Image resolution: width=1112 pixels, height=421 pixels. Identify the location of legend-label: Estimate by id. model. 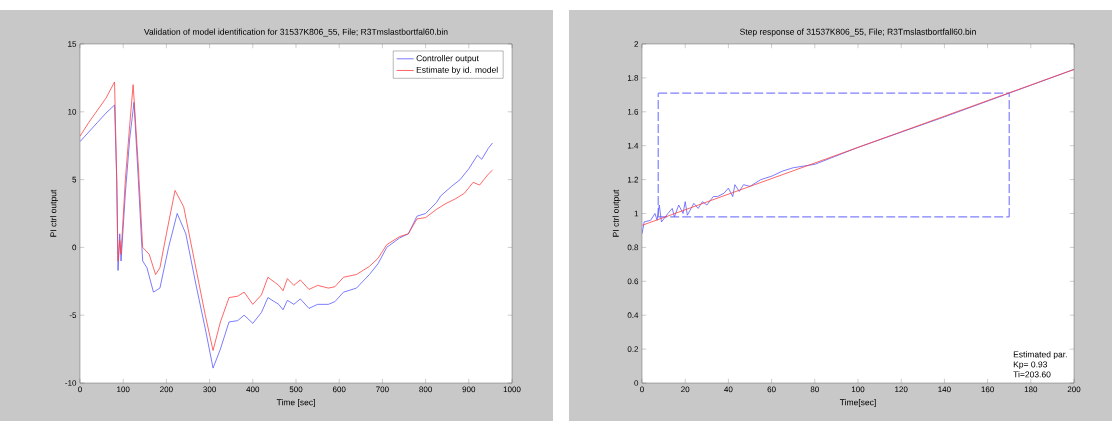
(457, 70).